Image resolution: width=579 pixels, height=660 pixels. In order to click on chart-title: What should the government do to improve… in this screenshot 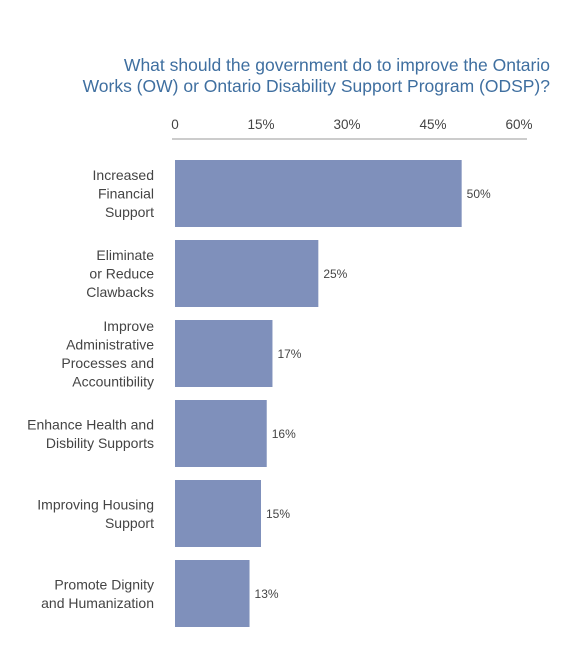, I will do `click(280, 76)`.